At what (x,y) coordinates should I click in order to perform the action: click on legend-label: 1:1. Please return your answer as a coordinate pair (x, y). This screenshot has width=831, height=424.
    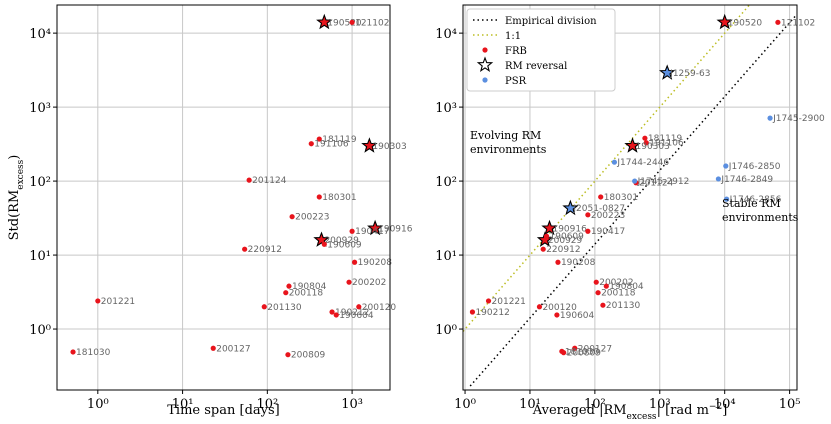
    Looking at the image, I should click on (513, 36).